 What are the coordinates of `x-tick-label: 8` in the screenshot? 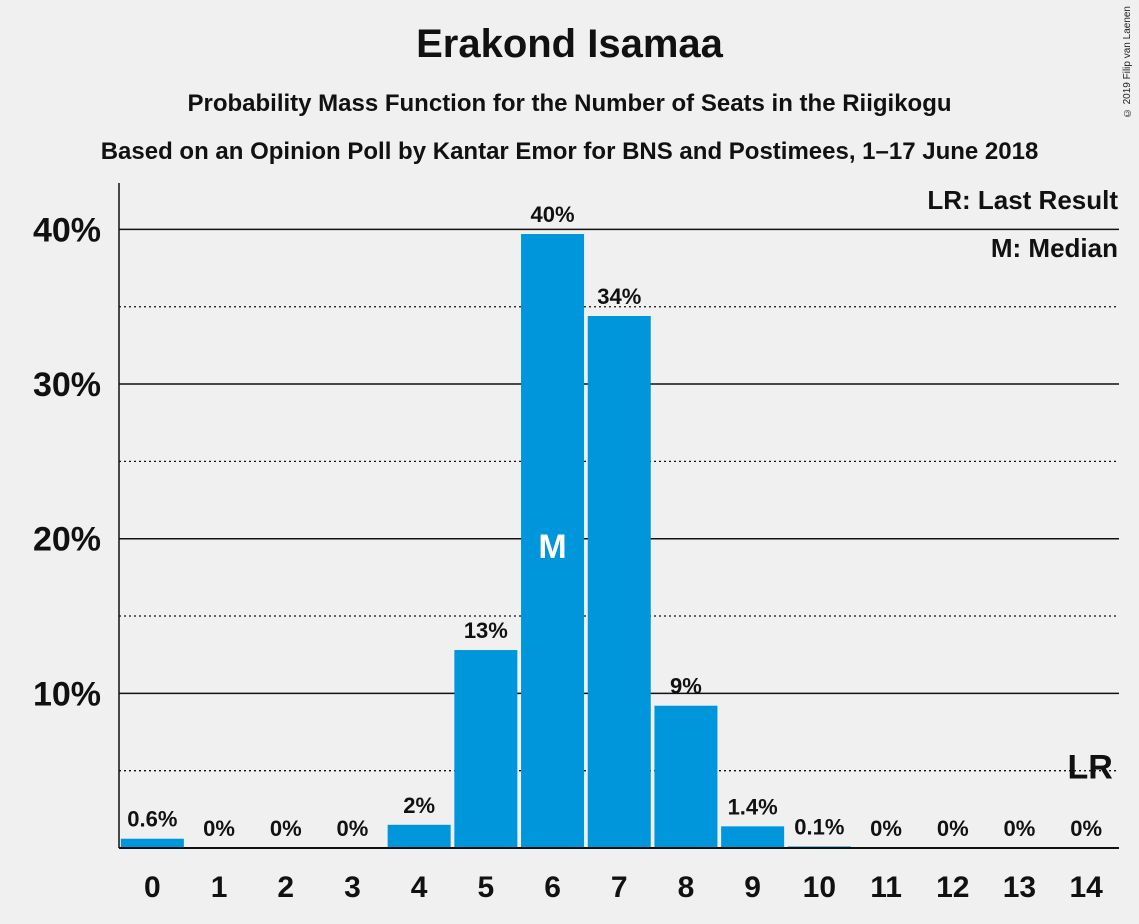 It's located at (686, 887).